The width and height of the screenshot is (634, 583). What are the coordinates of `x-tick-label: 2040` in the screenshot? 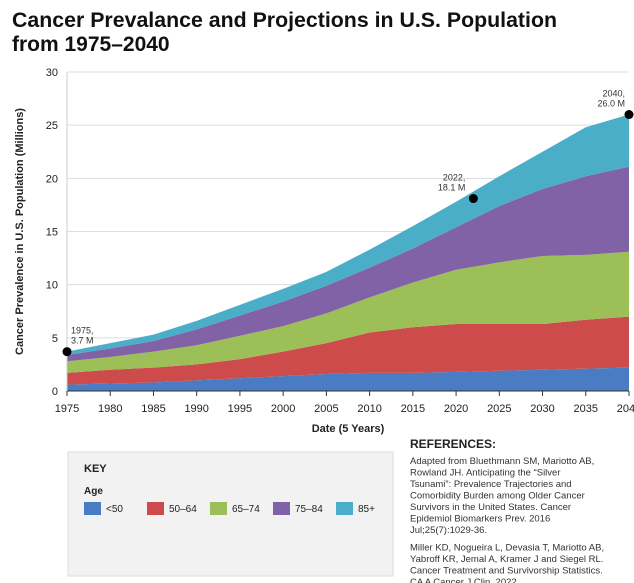 It's located at (625, 409).